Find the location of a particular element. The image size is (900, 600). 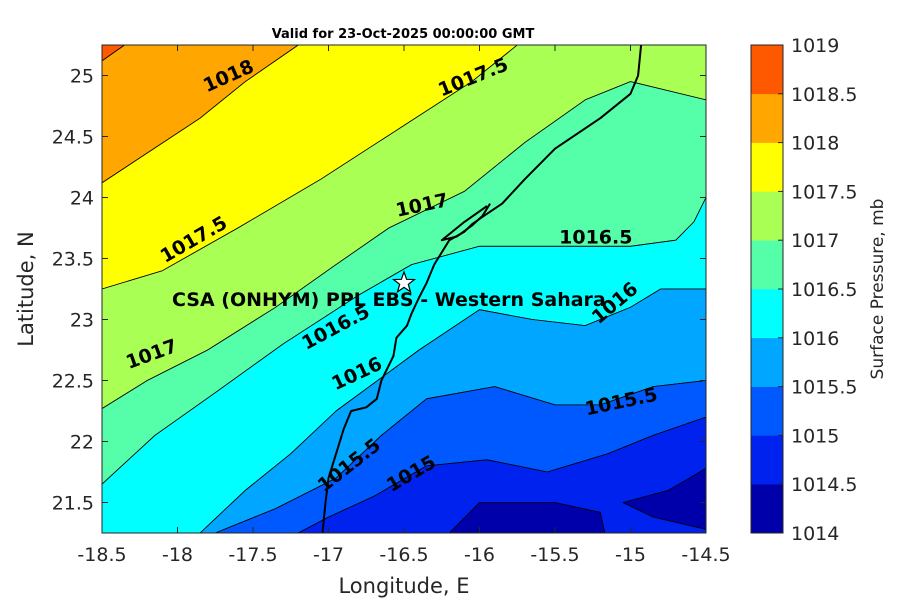

x-axis-label: Longitude, E is located at coordinates (403, 586).